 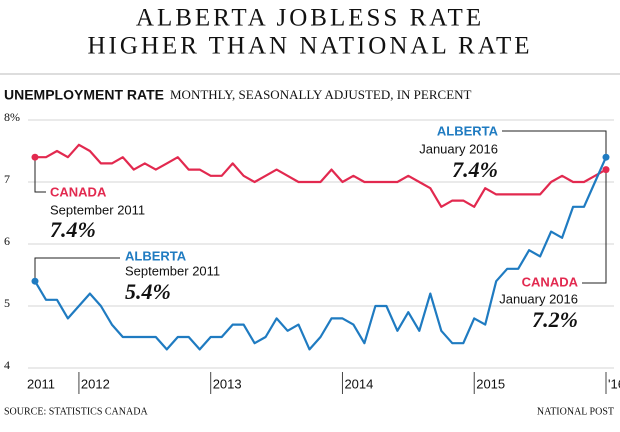 What do you see at coordinates (7, 179) in the screenshot?
I see `y-tick-label: 7` at bounding box center [7, 179].